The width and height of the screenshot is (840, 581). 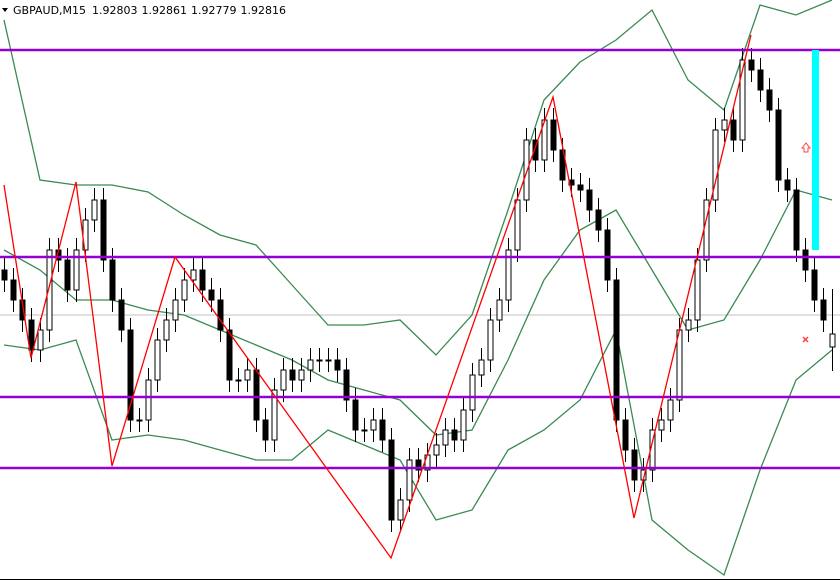 I want to click on chart-header: GBPAUD,M15 1.92803 1.92861 1.92779 1.92816, so click(x=149, y=10).